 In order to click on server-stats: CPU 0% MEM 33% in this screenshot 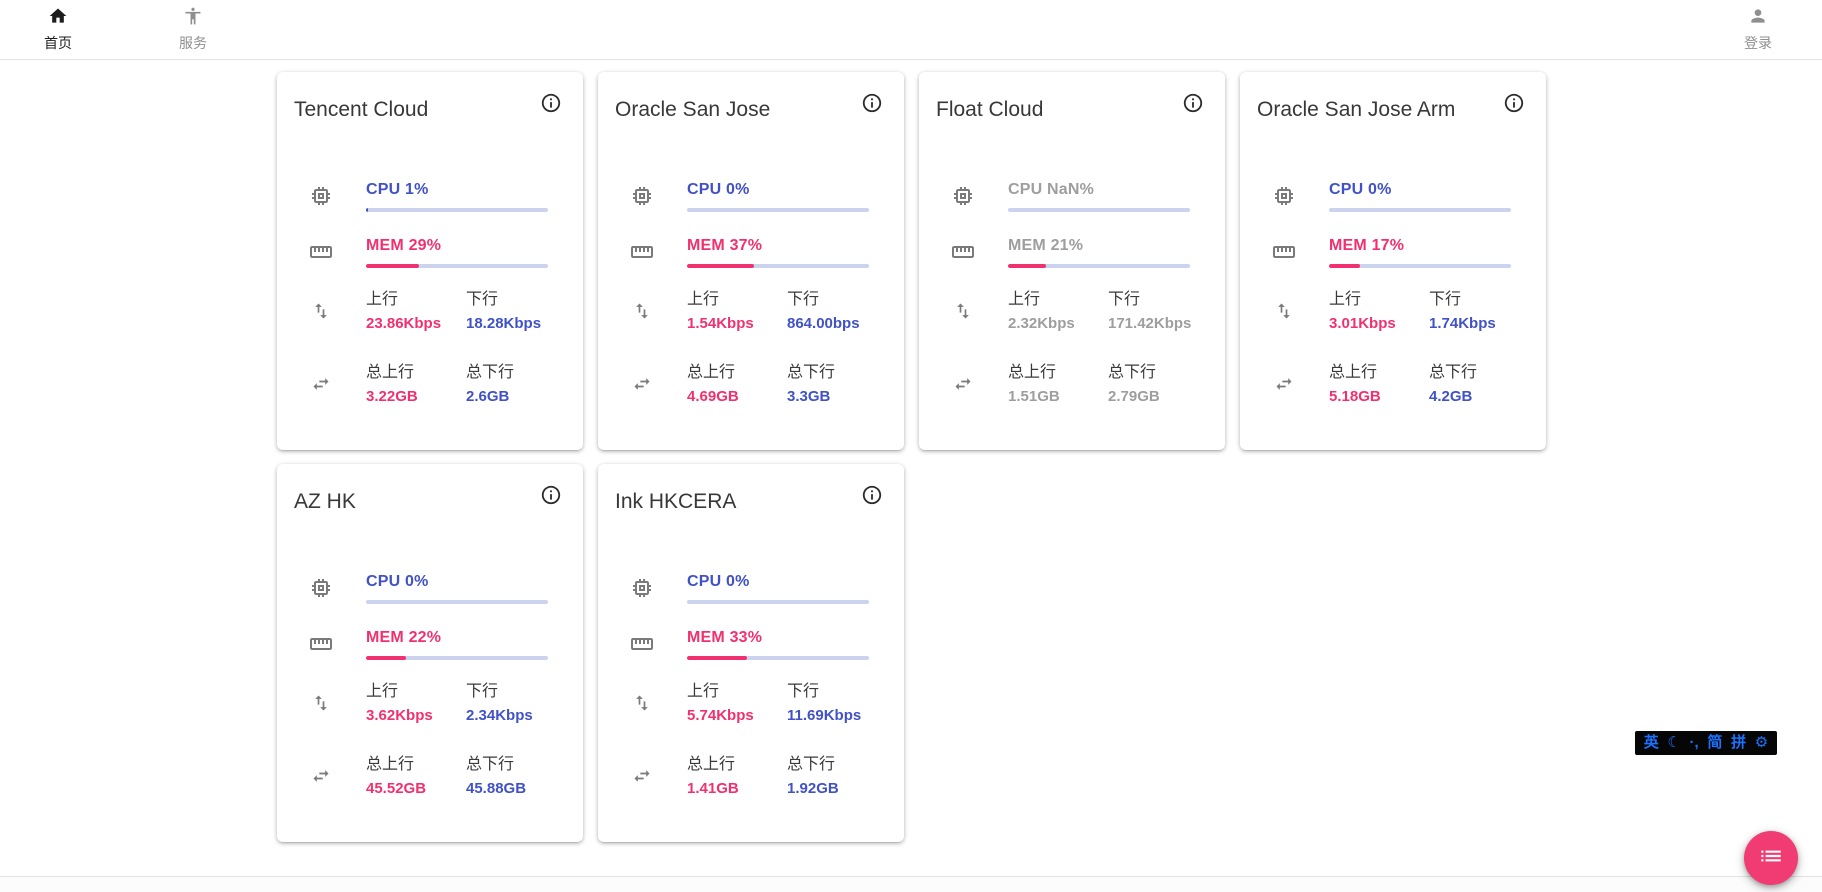, I will do `click(751, 685)`.